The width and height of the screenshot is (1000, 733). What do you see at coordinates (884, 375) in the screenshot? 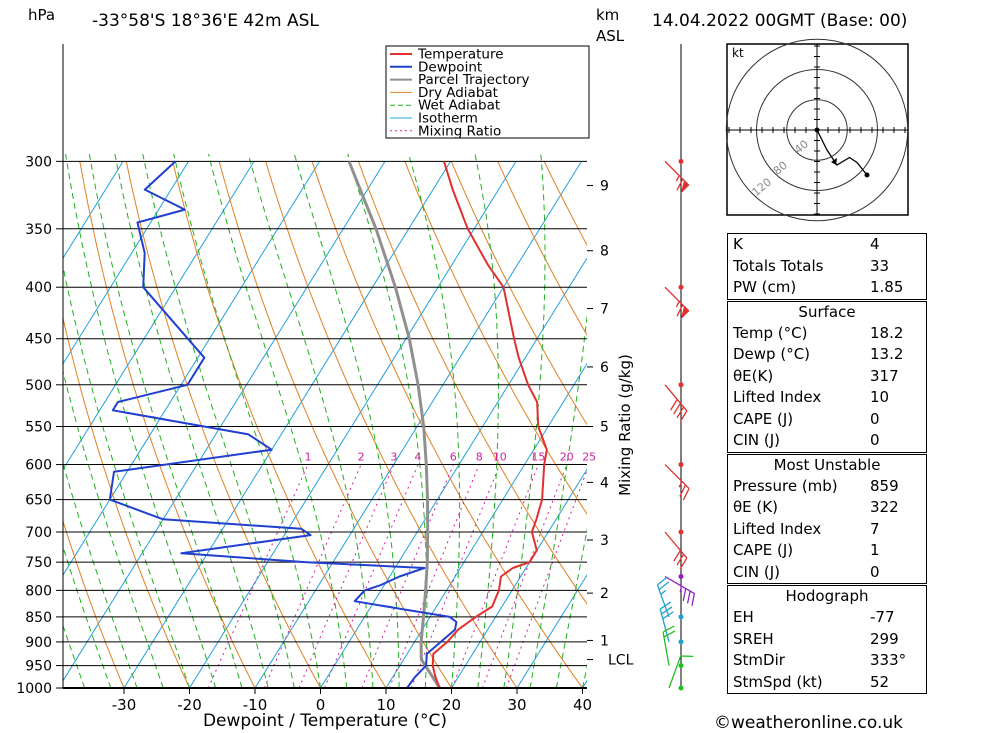
I see `stat-value: 317` at bounding box center [884, 375].